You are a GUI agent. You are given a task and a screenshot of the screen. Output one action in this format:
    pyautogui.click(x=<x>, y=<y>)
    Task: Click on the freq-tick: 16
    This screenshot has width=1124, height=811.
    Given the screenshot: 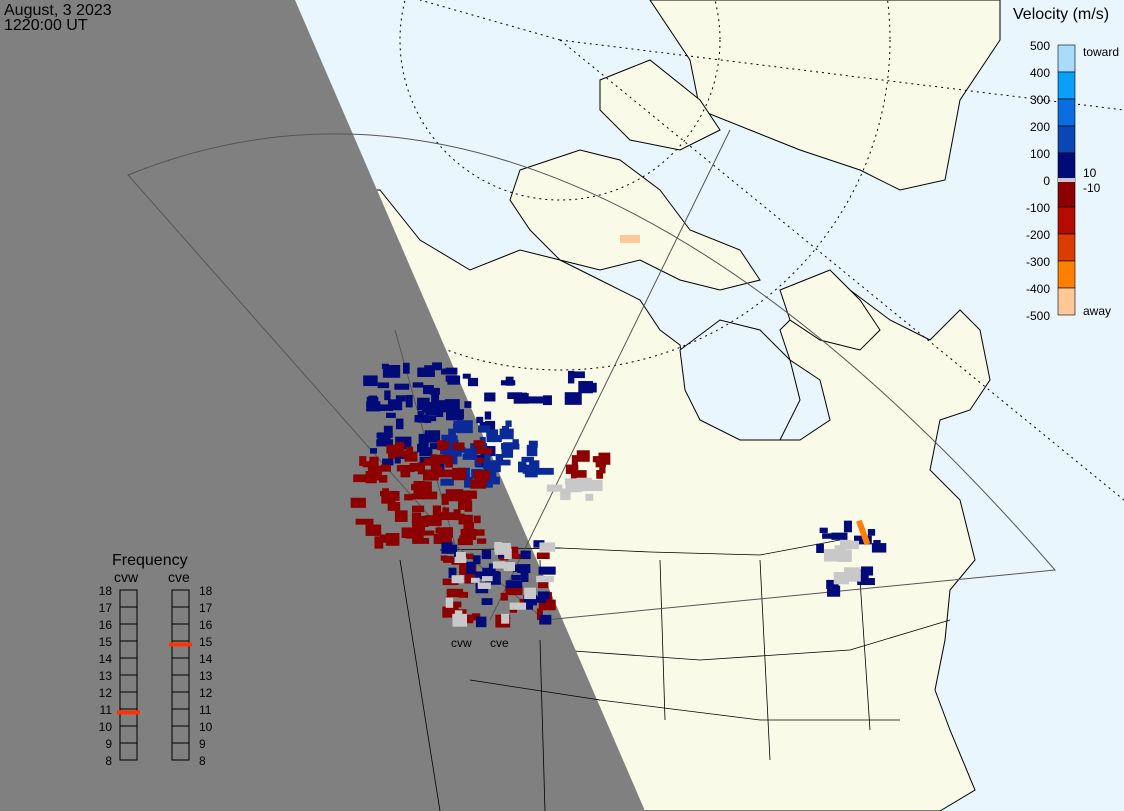 What is the action you would take?
    pyautogui.click(x=206, y=625)
    